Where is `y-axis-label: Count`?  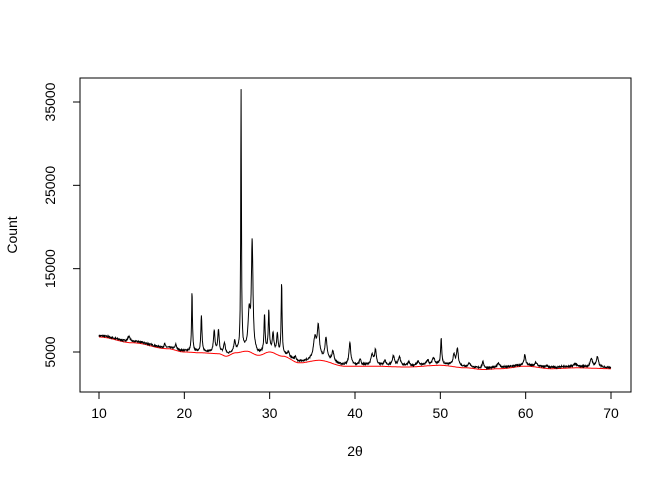
y-axis-label: Count is located at coordinates (12, 234).